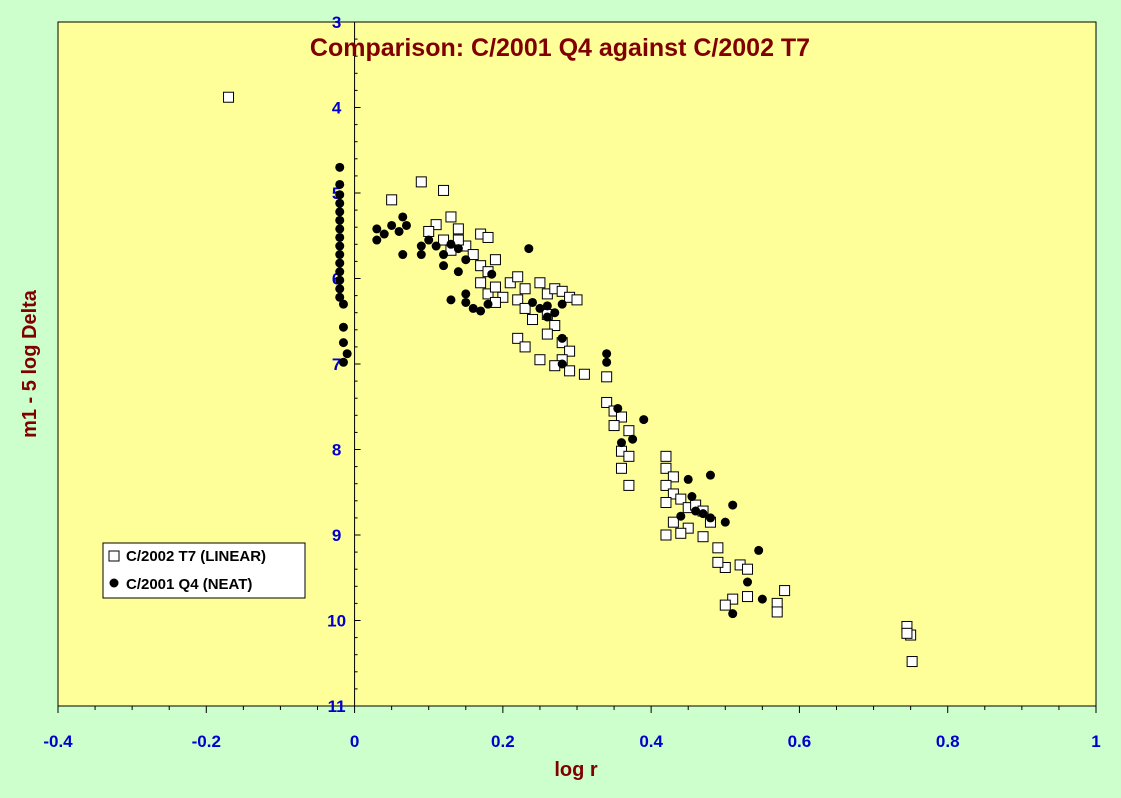 This screenshot has width=1121, height=798. I want to click on x-tick-label: 0.6, so click(800, 741).